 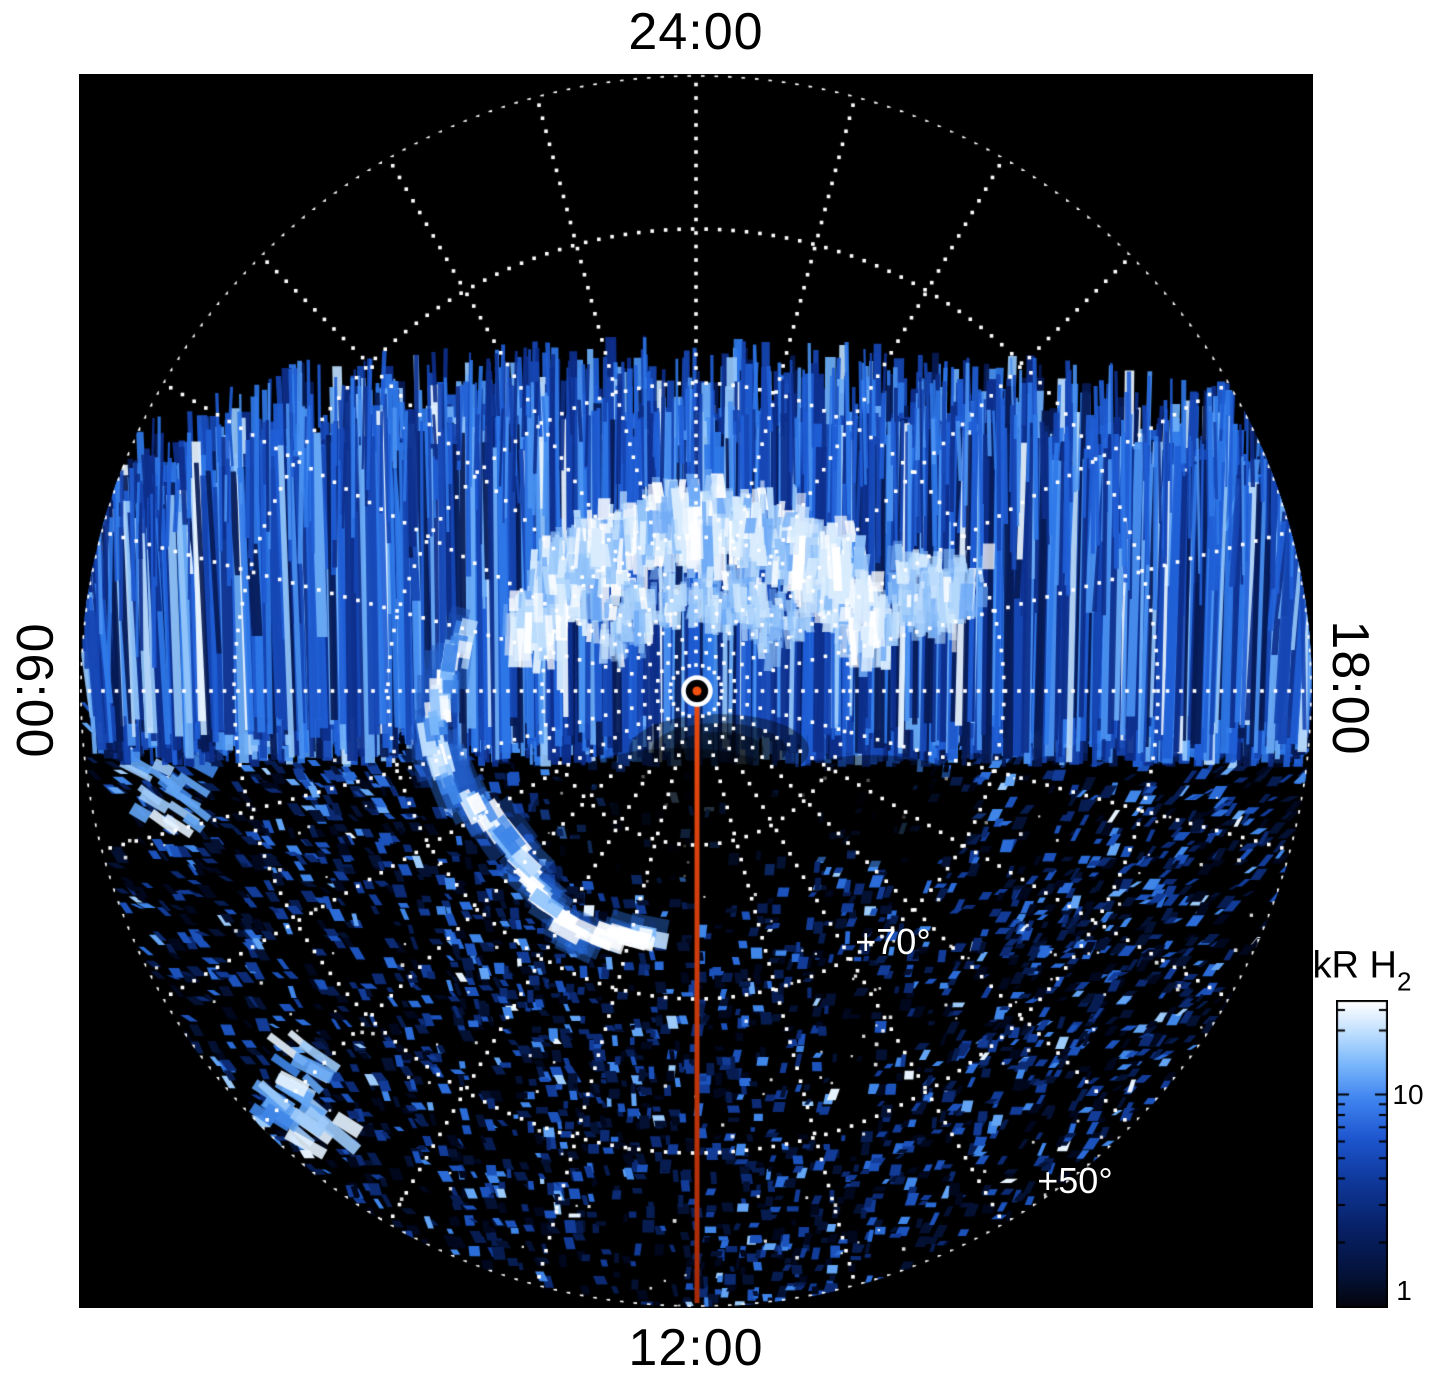 I want to click on hour-label-0600: 06:00, so click(x=34, y=691).